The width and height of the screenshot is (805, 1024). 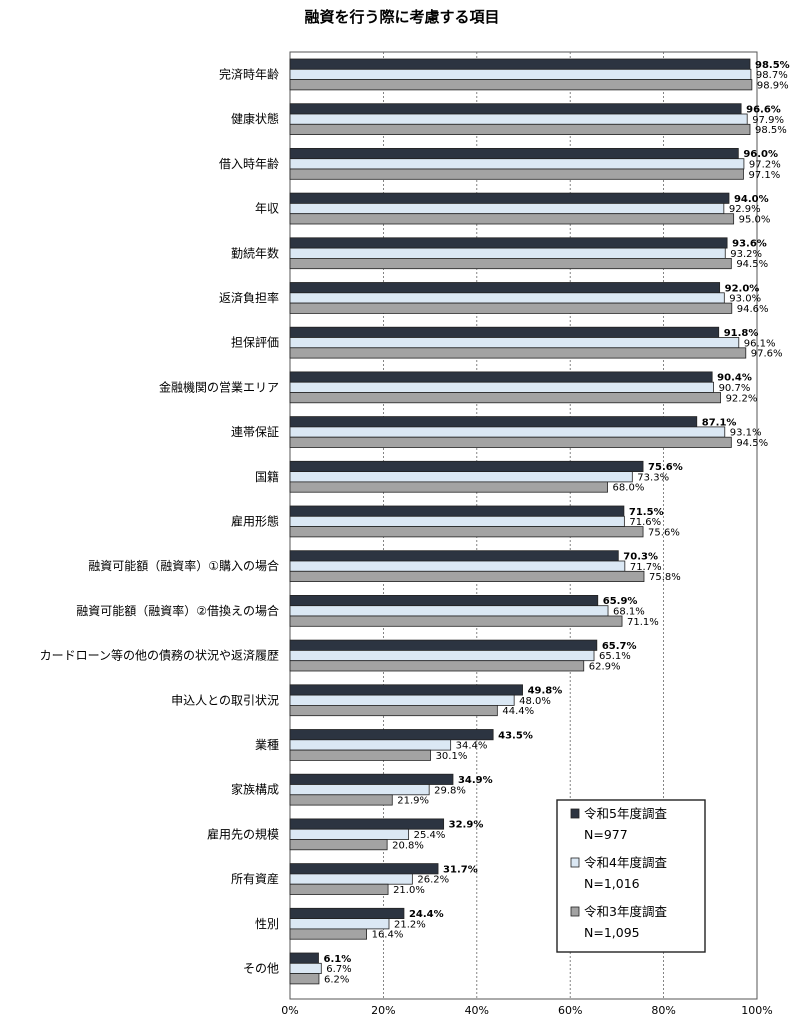 What do you see at coordinates (408, 845) in the screenshot?
I see `data-label: 20.8%` at bounding box center [408, 845].